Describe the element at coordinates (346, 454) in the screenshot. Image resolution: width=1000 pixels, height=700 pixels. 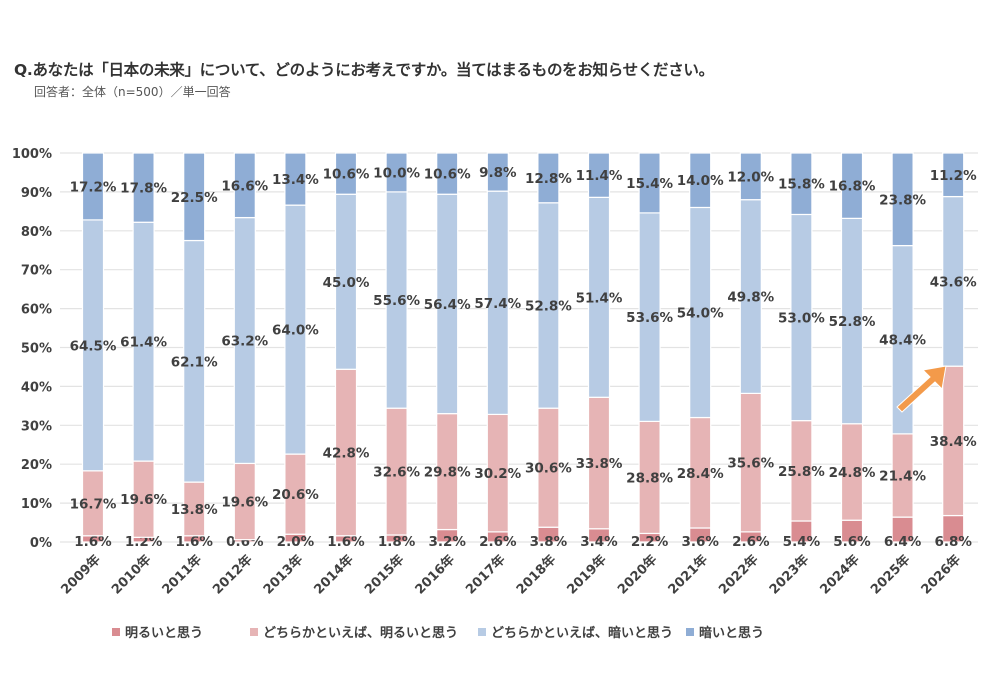
I see `data-label: 42.8%` at that location.